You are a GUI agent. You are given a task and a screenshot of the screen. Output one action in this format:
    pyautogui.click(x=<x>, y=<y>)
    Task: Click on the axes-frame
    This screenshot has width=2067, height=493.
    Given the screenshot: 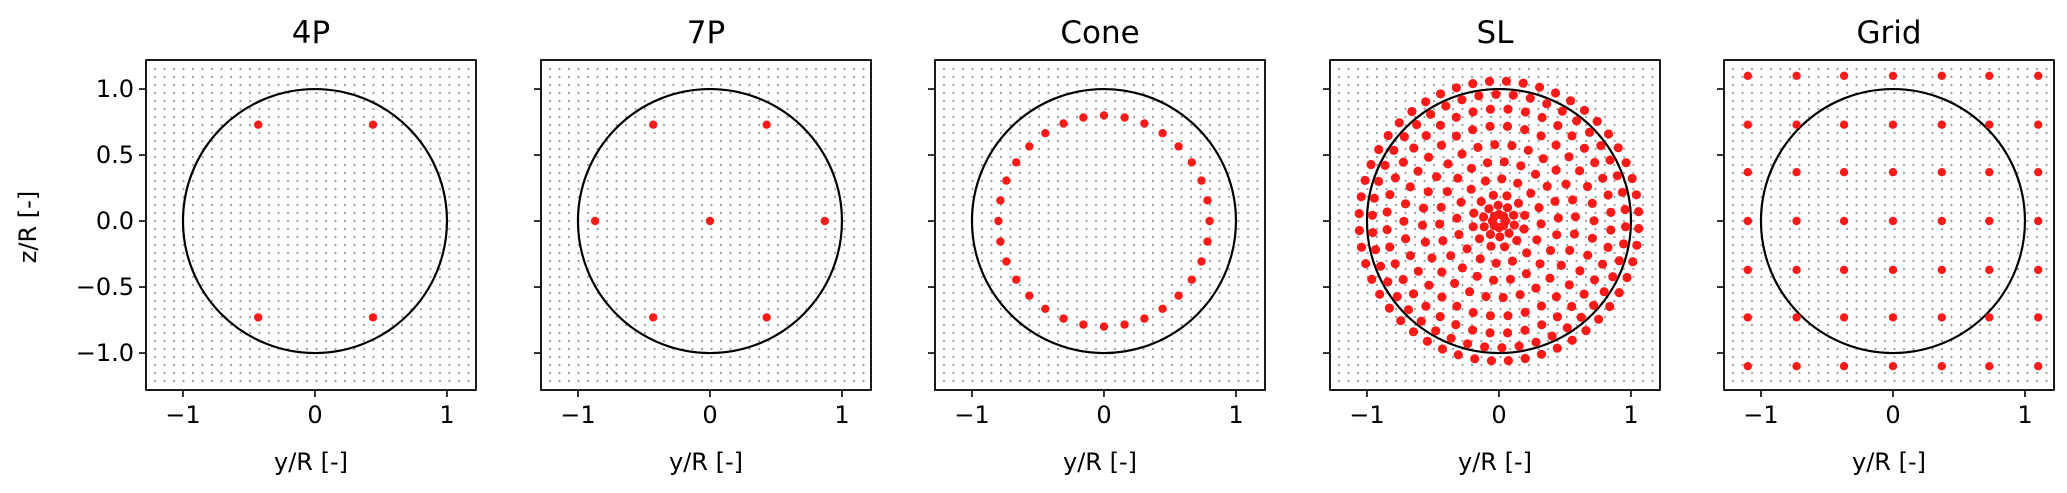 What is the action you would take?
    pyautogui.click(x=1495, y=225)
    